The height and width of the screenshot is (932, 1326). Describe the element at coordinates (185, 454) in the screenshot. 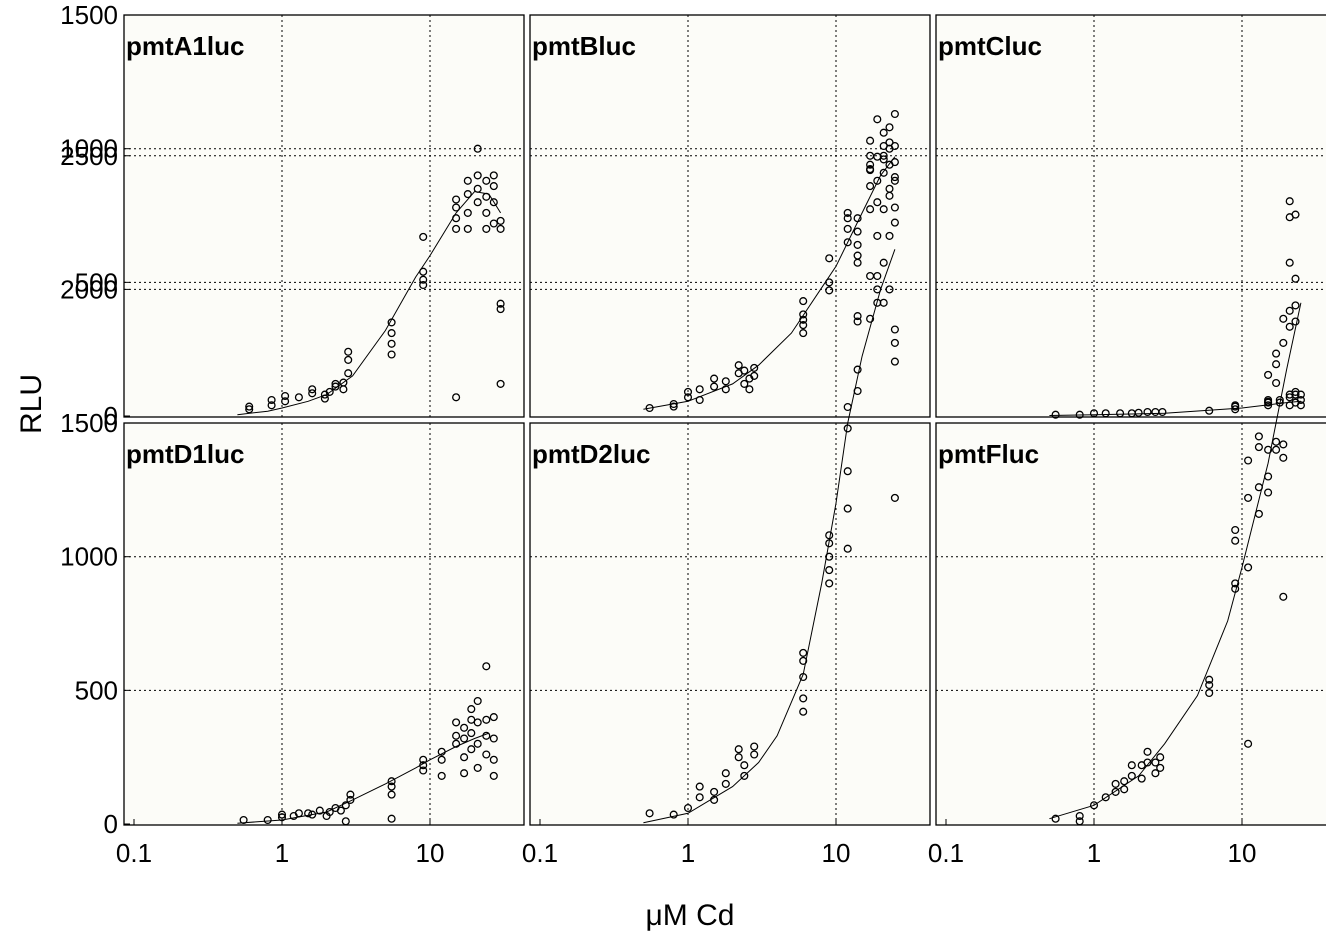

I see `panel-title: pmtD1luc` at that location.